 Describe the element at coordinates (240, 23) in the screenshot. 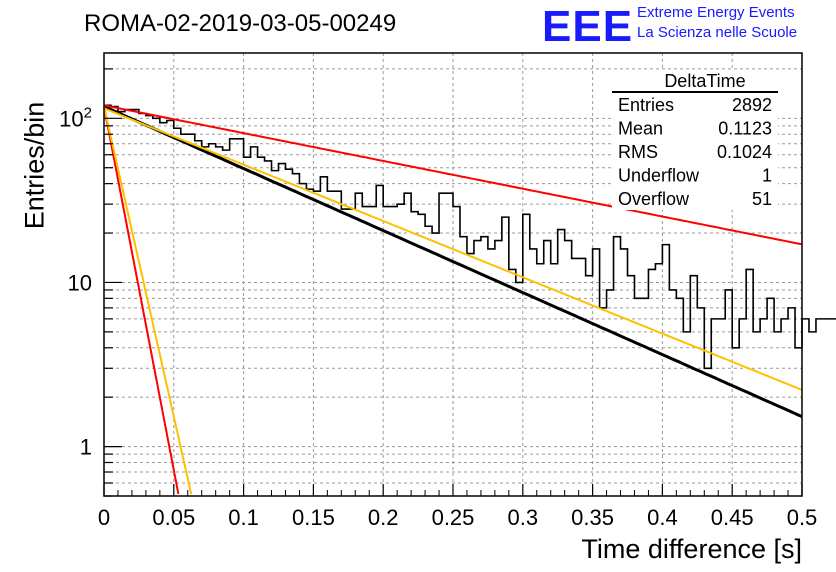

I see `plot-title: ROMA-02-2019-03-05-00249` at that location.